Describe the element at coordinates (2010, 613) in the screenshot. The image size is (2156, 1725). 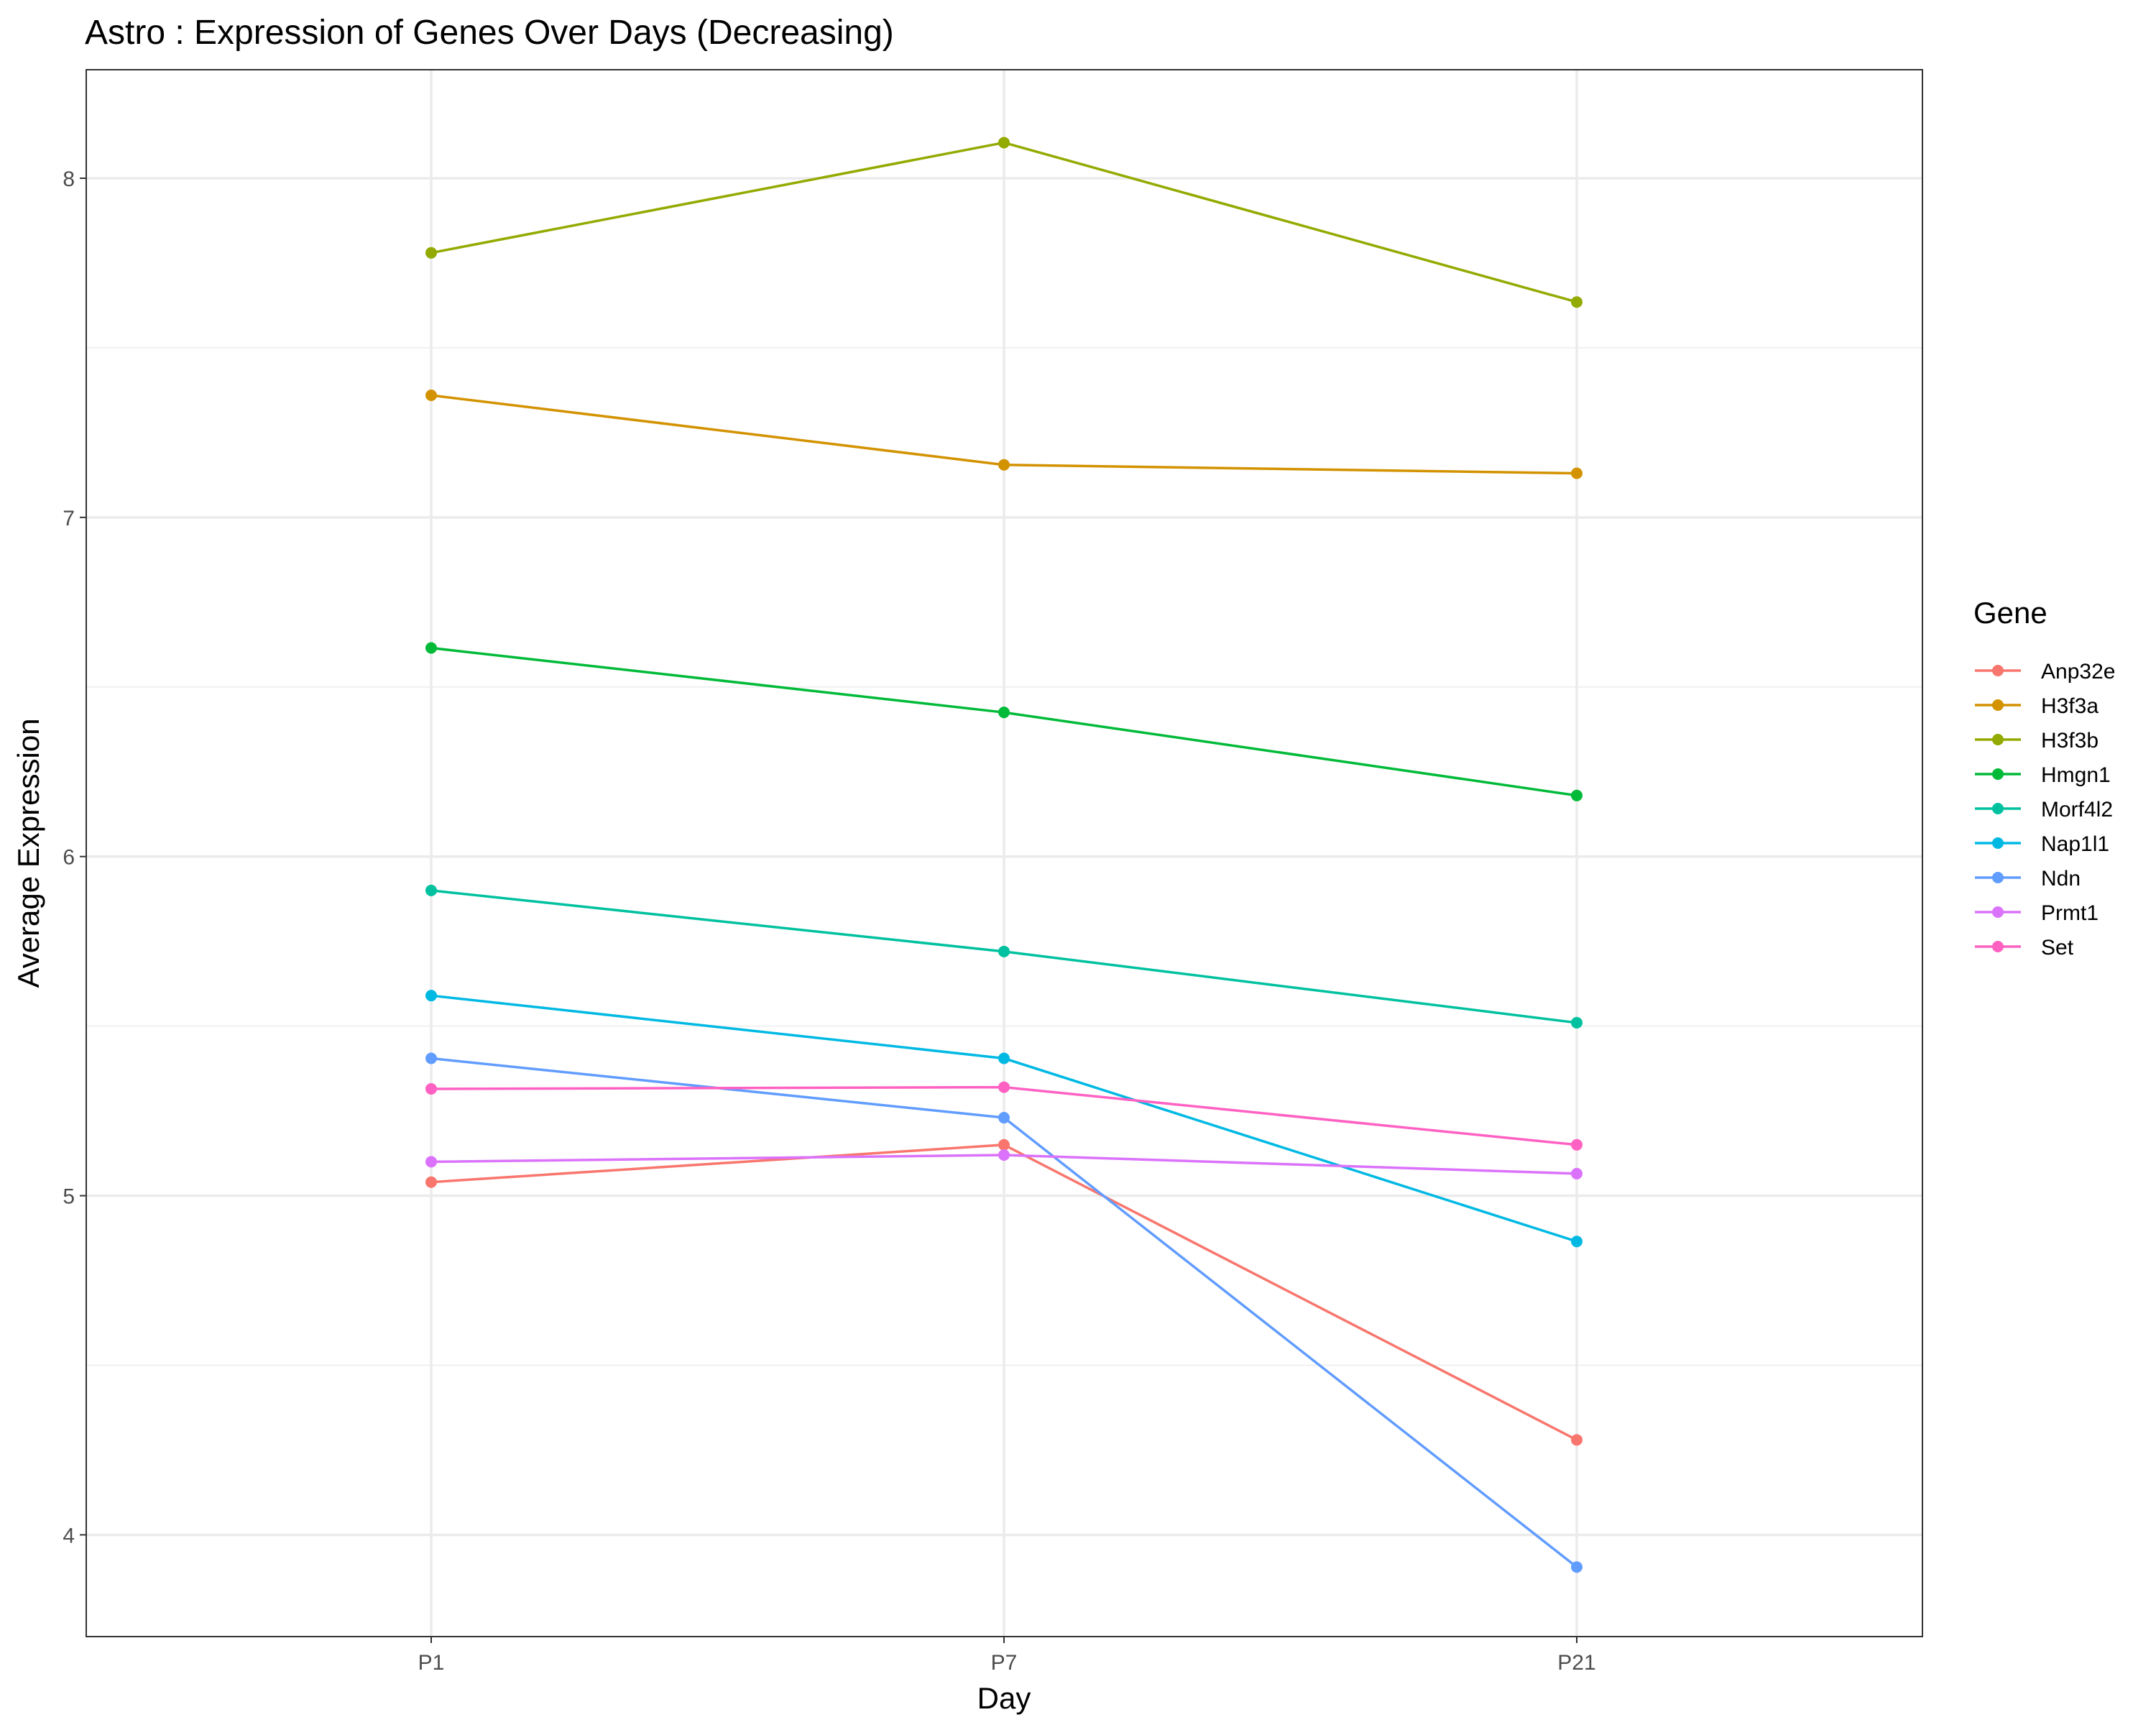
I see `legend-title: Gene` at that location.